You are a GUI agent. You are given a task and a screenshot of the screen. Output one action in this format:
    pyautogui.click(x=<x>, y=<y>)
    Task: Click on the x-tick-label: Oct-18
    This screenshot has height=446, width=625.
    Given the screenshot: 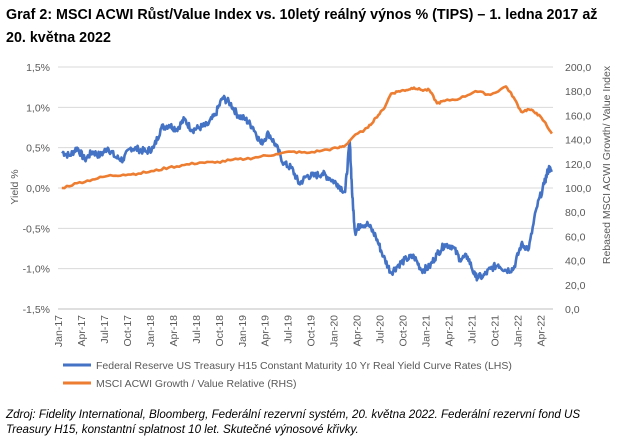 What is the action you would take?
    pyautogui.click(x=220, y=331)
    